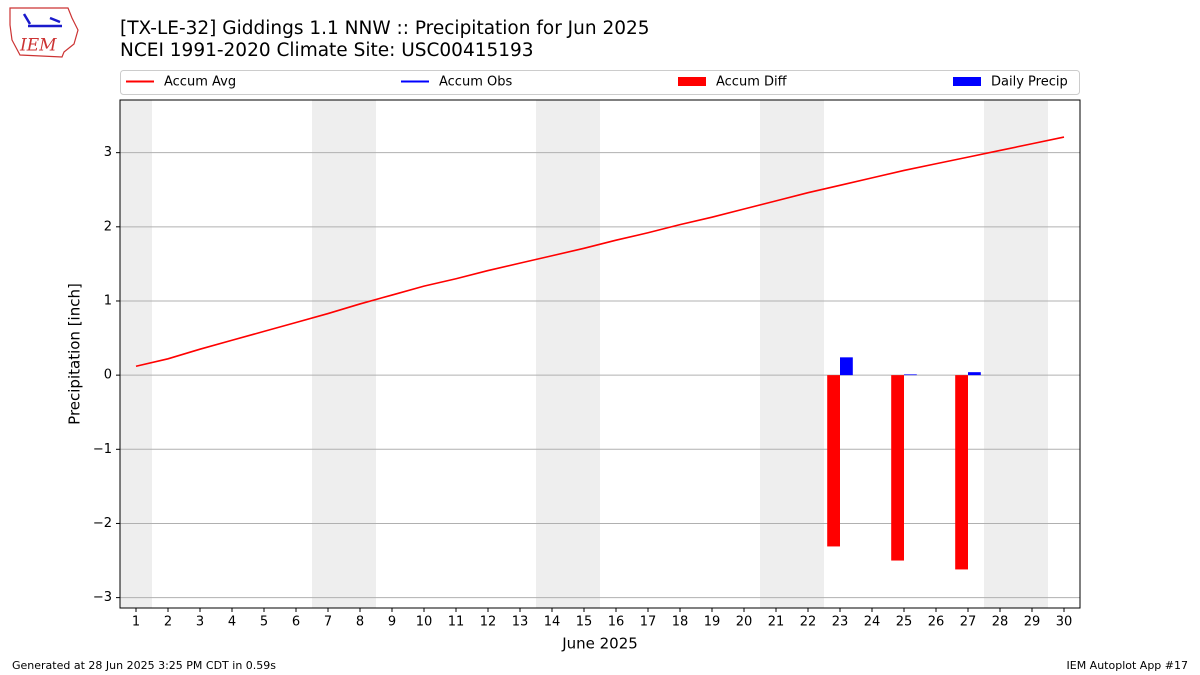 This screenshot has height=675, width=1200. I want to click on x-tick-label: 9, so click(392, 622).